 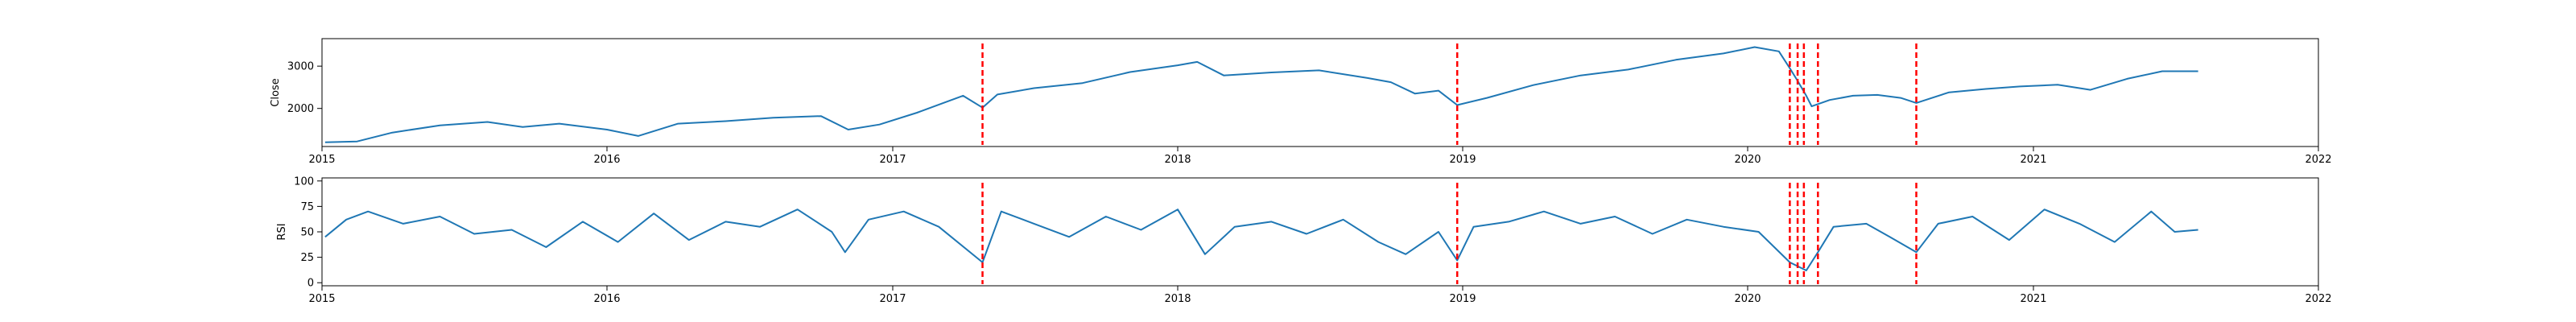 I want to click on y-tick-label: 100, so click(x=304, y=181).